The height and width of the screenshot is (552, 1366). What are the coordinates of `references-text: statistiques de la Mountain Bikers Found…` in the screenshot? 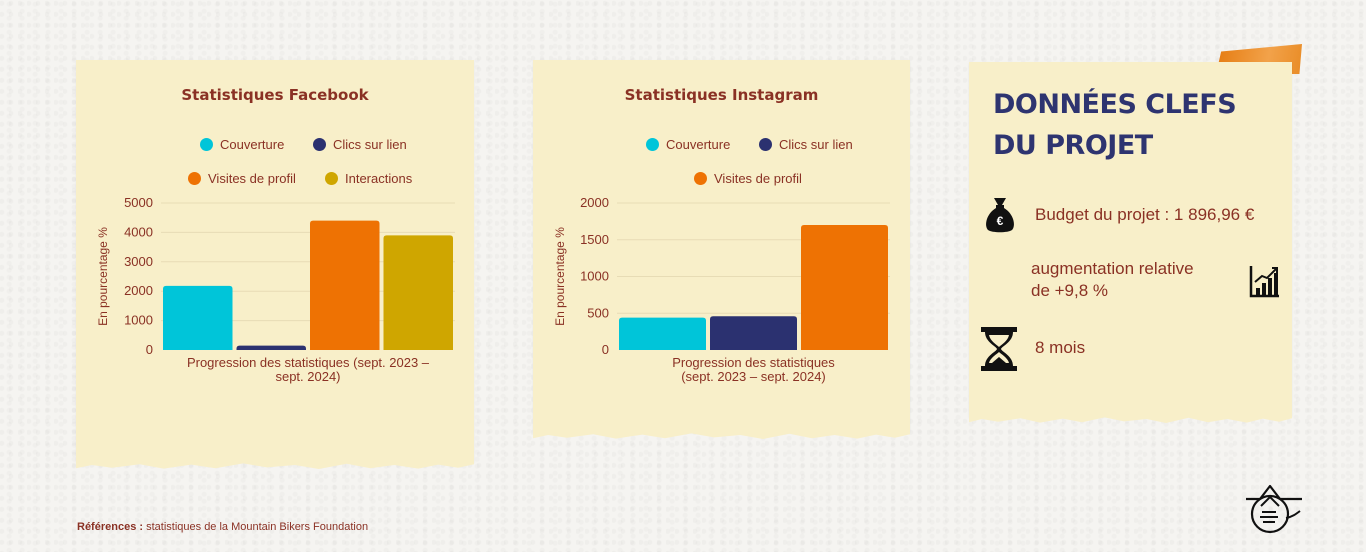 It's located at (257, 527).